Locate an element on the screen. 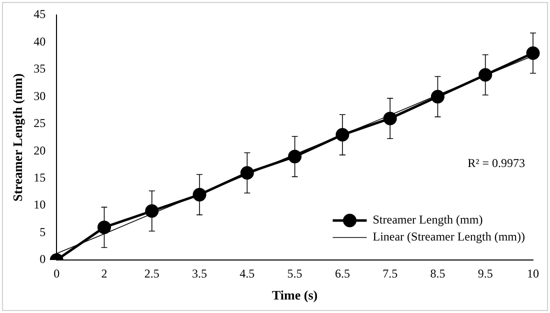 The width and height of the screenshot is (550, 313). x-tick-label: 10 is located at coordinates (533, 273).